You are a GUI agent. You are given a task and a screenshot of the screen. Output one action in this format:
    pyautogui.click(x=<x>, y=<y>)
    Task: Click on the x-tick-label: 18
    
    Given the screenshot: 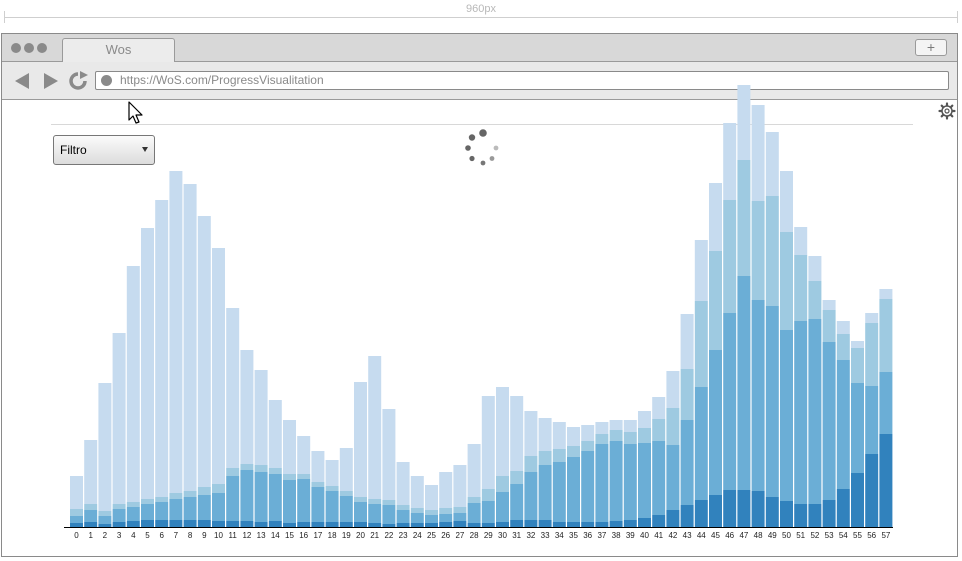 What is the action you would take?
    pyautogui.click(x=332, y=535)
    